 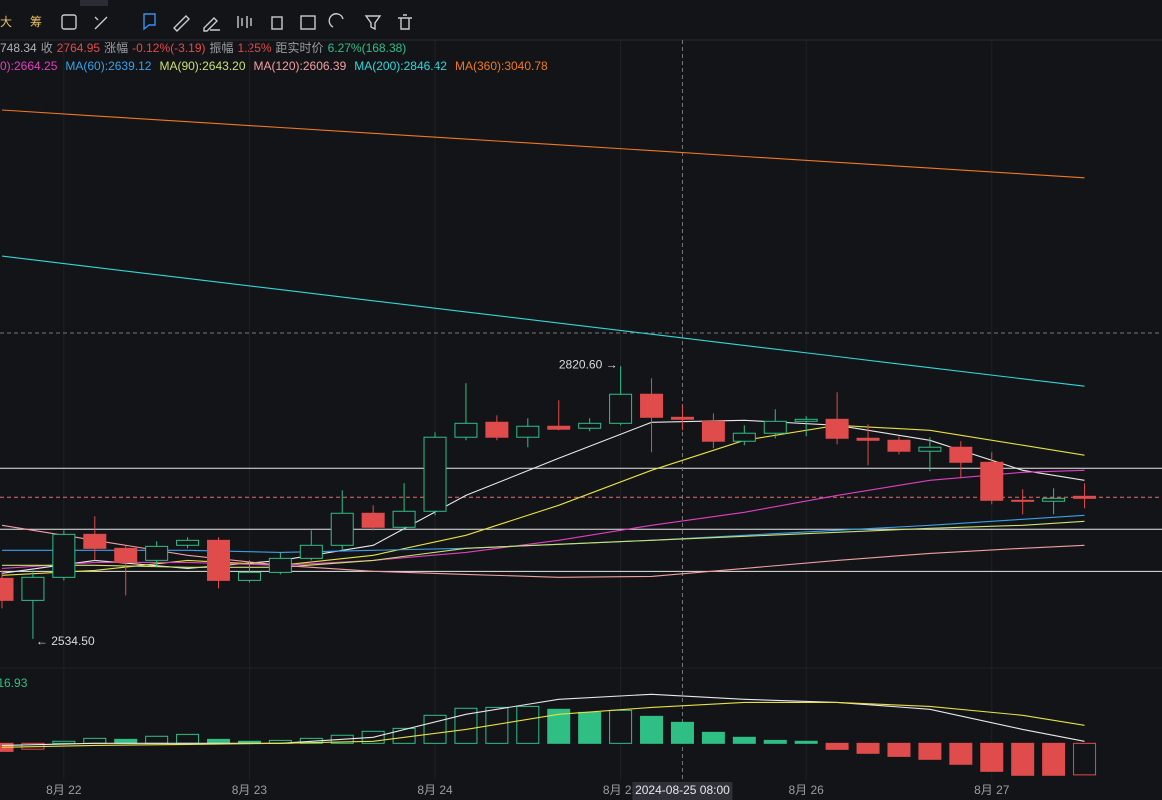 I want to click on legend-item: MA(360):3040.78, so click(x=501, y=66).